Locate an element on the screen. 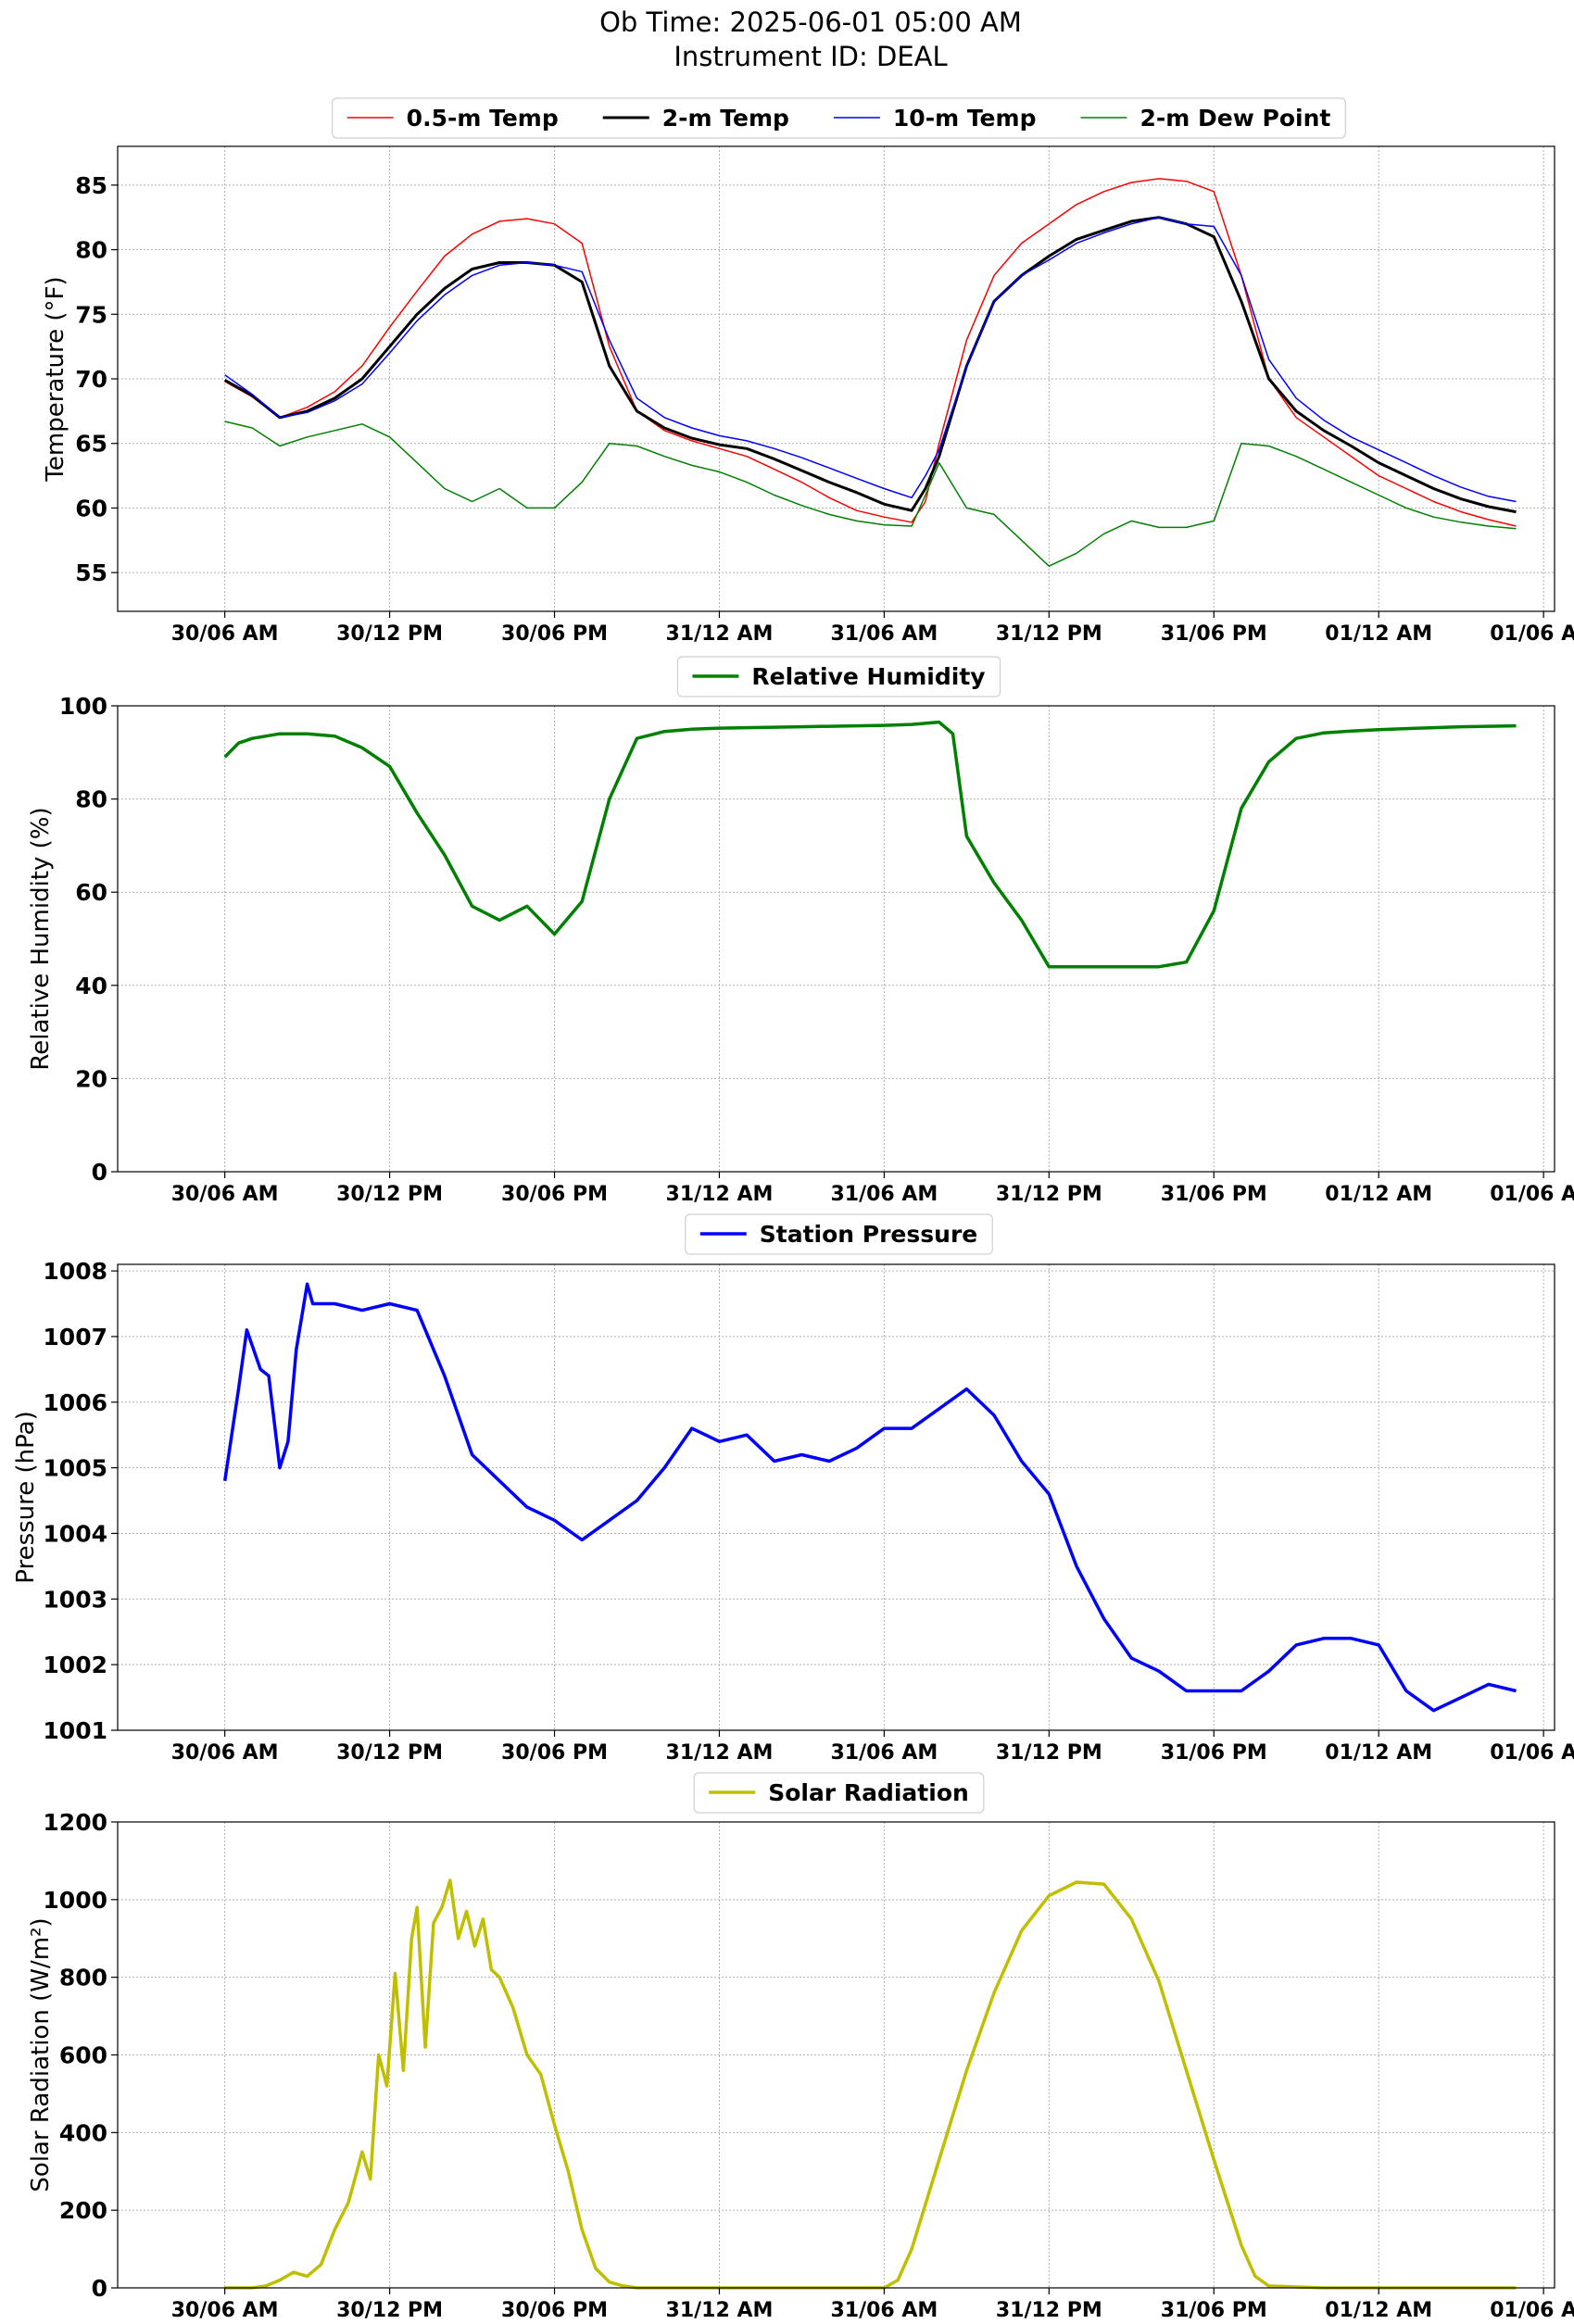  legend: Solar Radiation is located at coordinates (839, 1793).